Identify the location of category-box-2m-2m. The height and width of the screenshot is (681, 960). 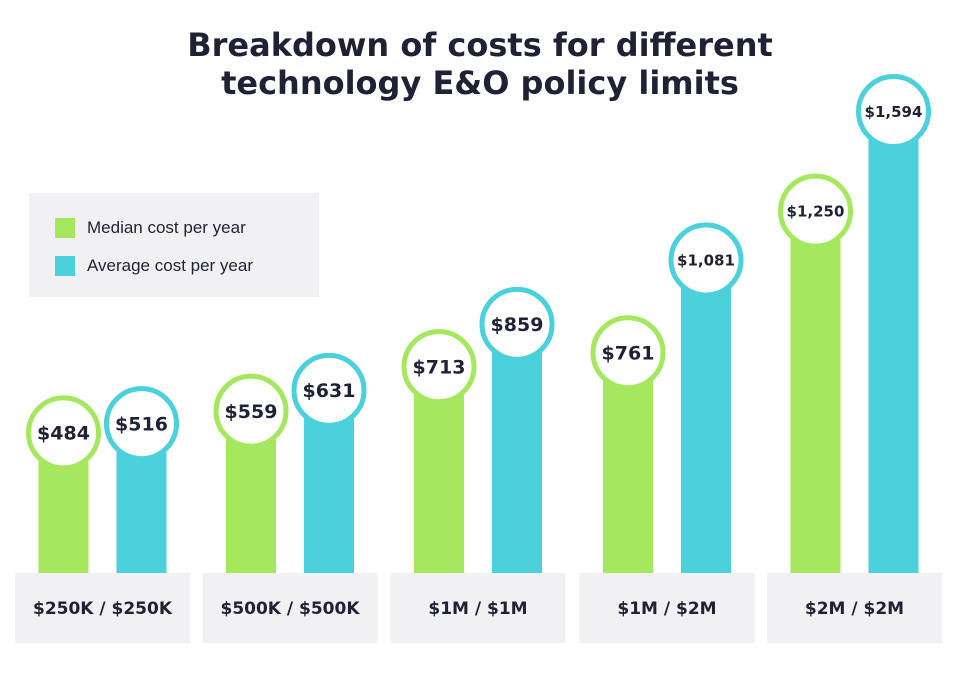
(854, 608).